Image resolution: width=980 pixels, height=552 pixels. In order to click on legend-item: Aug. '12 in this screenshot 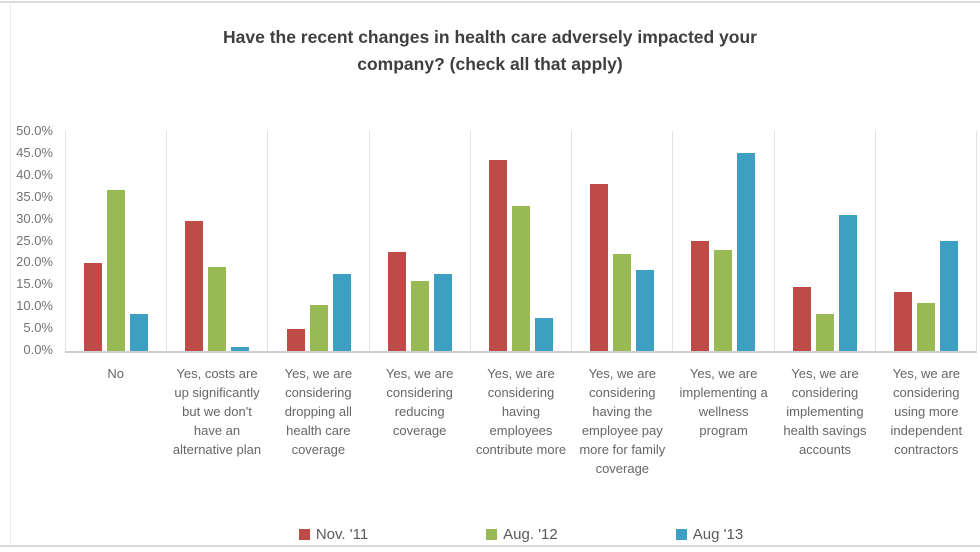, I will do `click(522, 534)`.